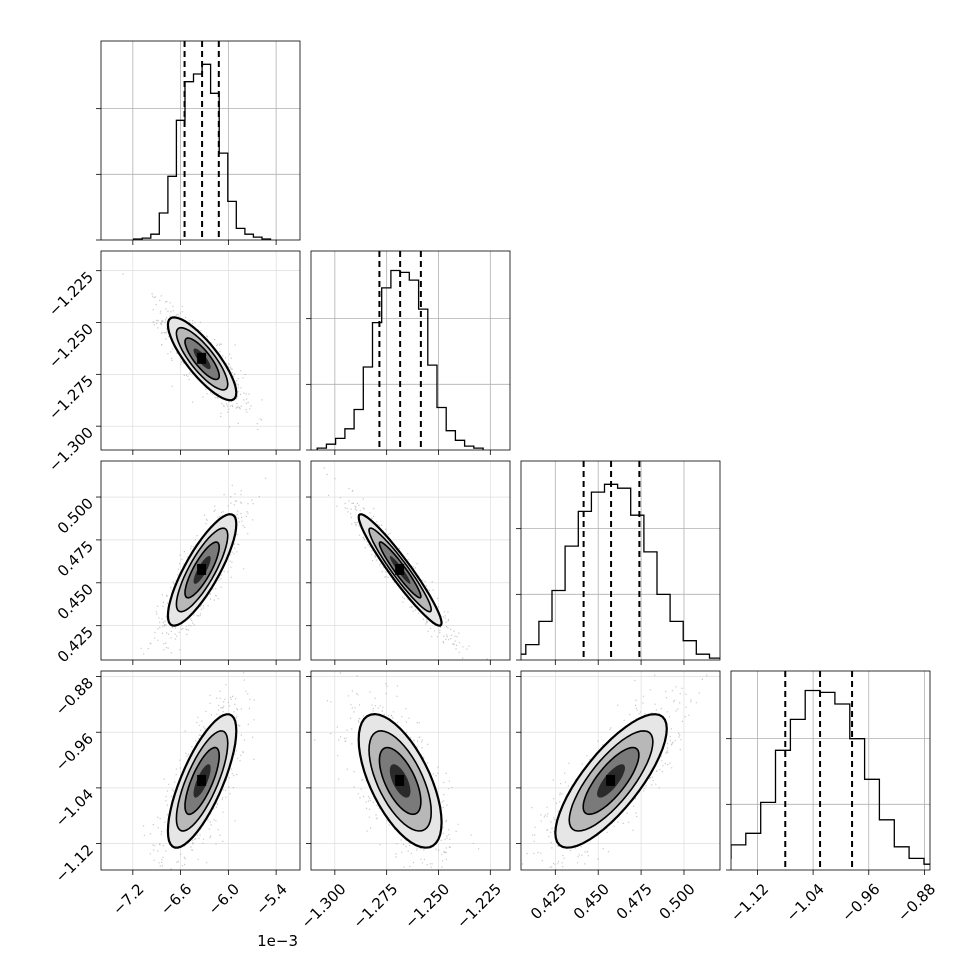 This screenshot has width=970, height=970. I want to click on x-tick-label: −1.225, so click(479, 906).